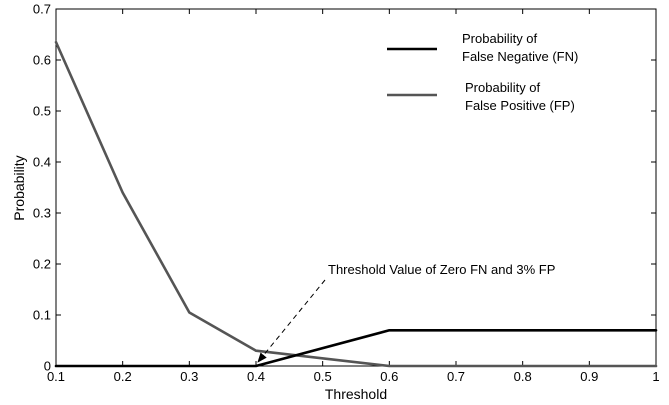 The height and width of the screenshot is (405, 669). Describe the element at coordinates (503, 87) in the screenshot. I see `legend-label-false-positive: Probability of` at that location.